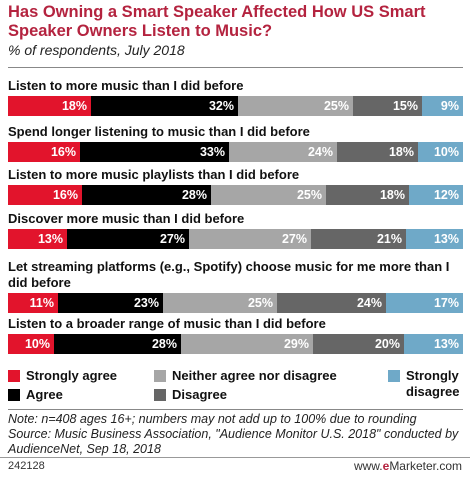 The height and width of the screenshot is (478, 470). Describe the element at coordinates (199, 394) in the screenshot. I see `legend-label: Disagree` at that location.